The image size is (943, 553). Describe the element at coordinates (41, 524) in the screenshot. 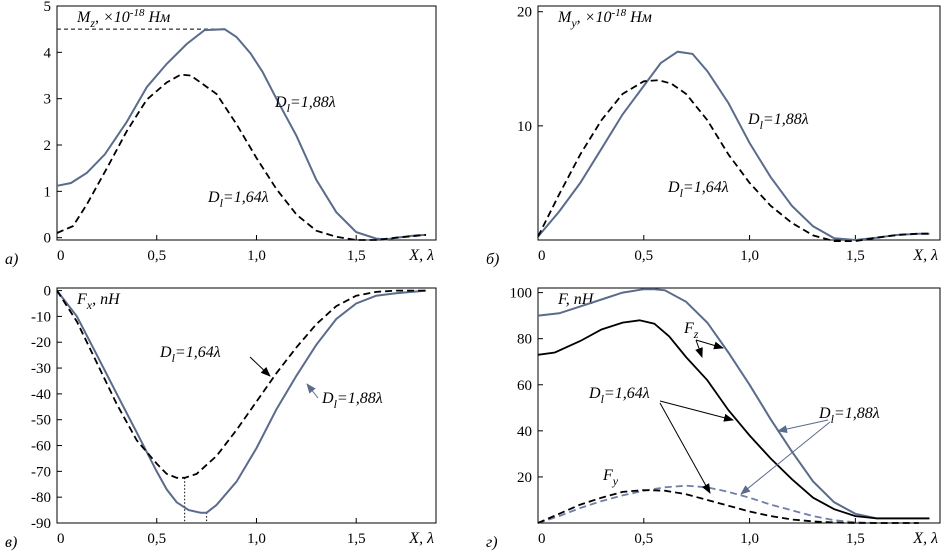

I see `y-tick-label: -90` at that location.